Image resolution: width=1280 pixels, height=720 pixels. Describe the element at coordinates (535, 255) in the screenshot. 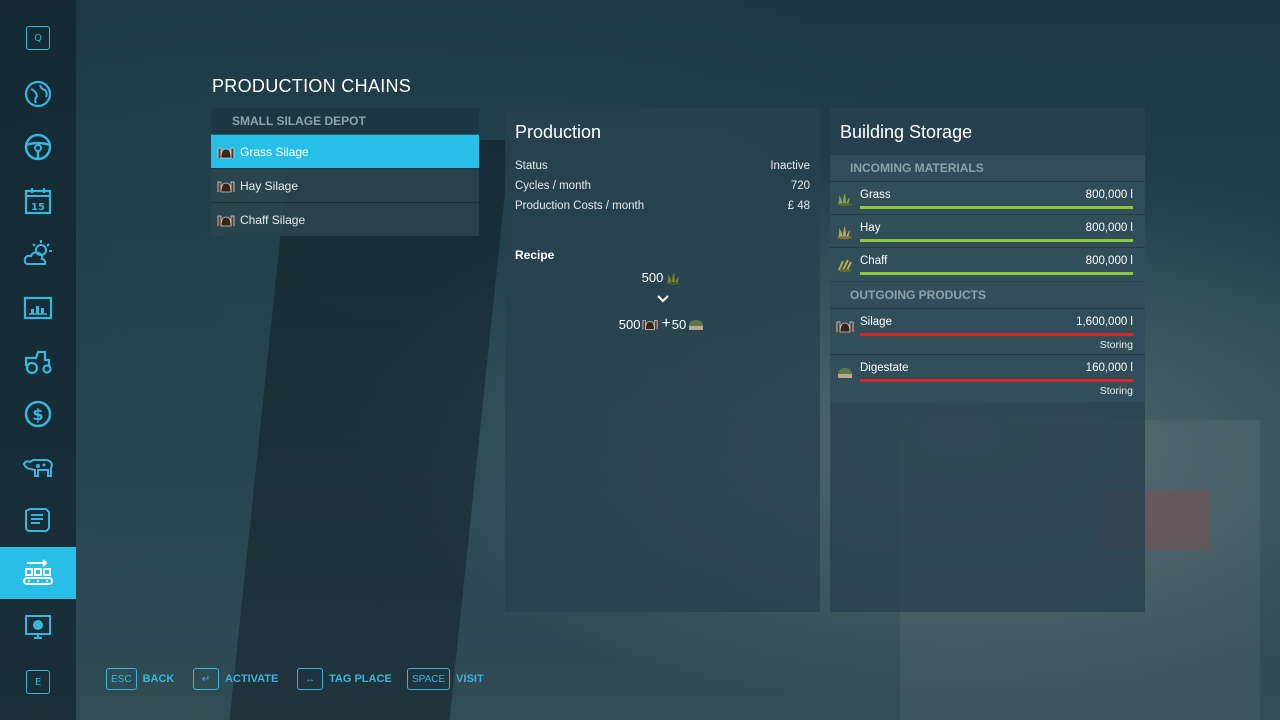

I see `recipe-label: Recipe` at that location.